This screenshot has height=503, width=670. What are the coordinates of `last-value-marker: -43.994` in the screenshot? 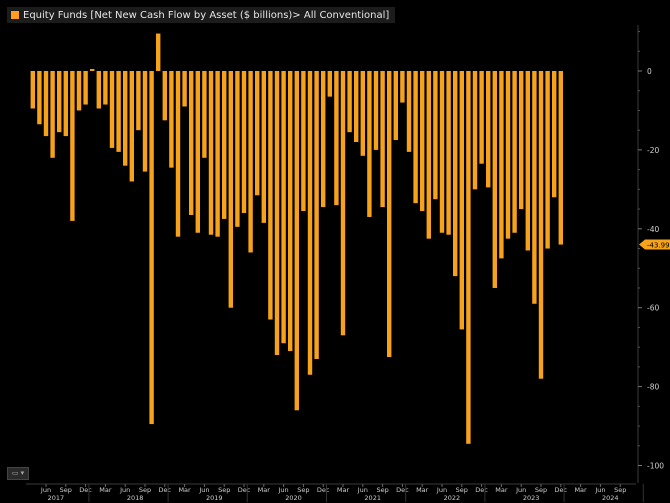 It's located at (654, 244).